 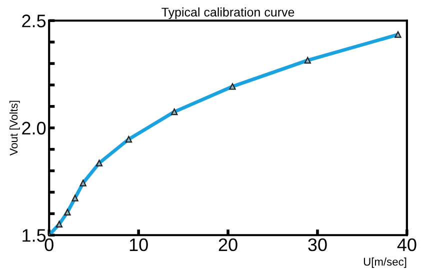 What do you see at coordinates (385, 263) in the screenshot?
I see `x-axis-title: U[m/sec]` at bounding box center [385, 263].